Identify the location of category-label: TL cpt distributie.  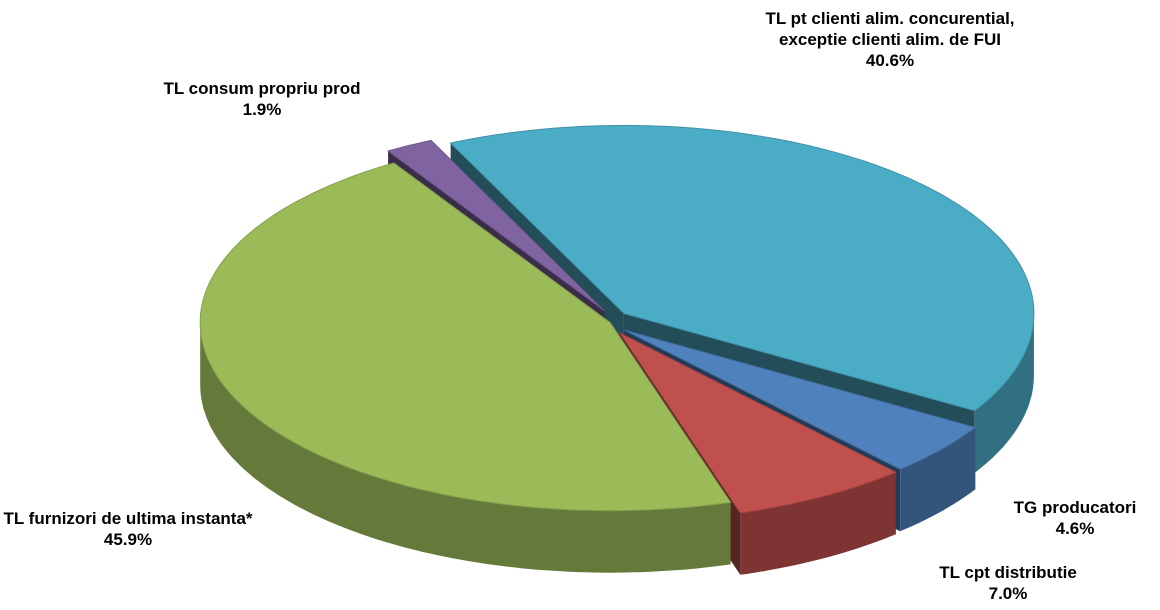
(1008, 572).